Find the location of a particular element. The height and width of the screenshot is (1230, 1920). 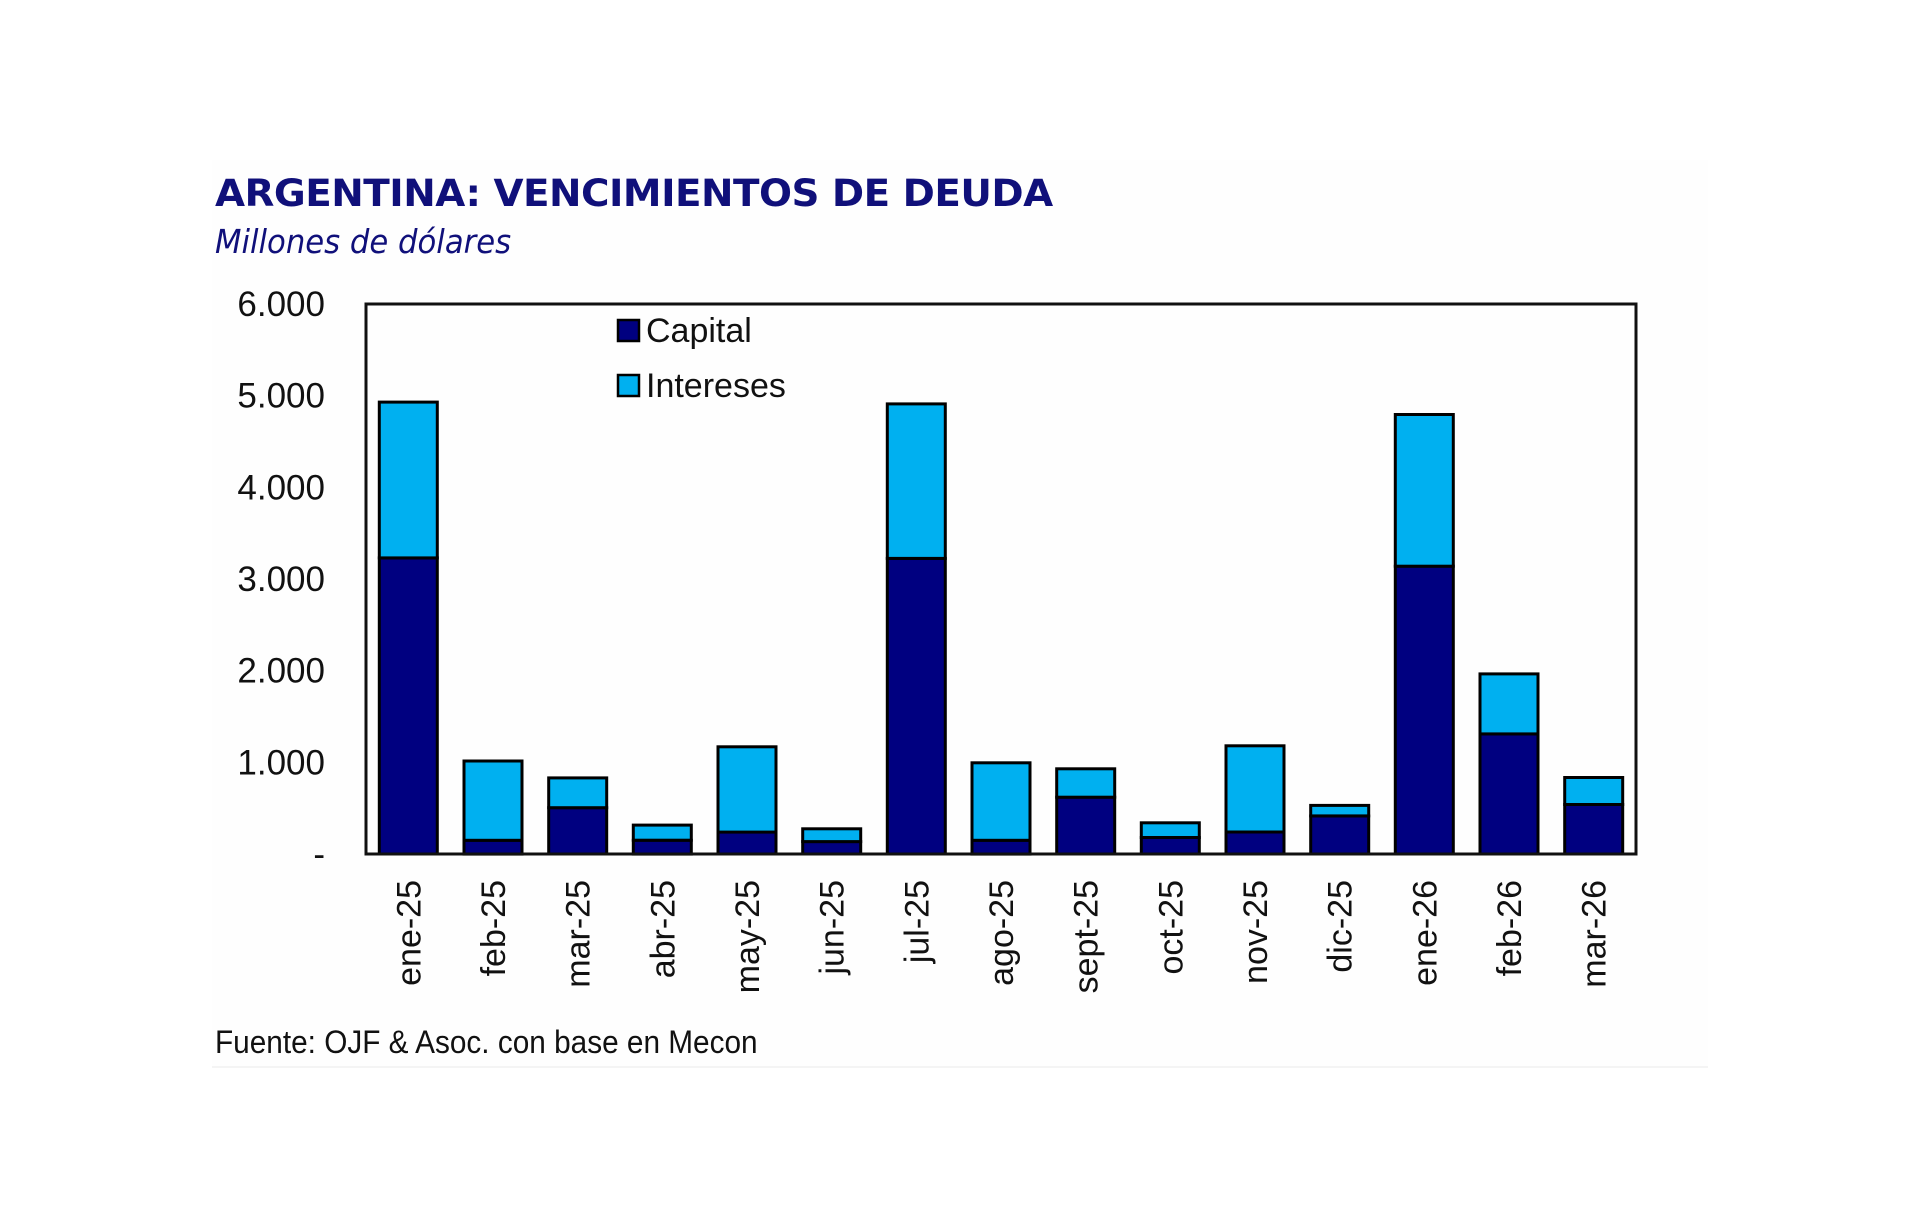

y-tick-label: - is located at coordinates (319, 854).